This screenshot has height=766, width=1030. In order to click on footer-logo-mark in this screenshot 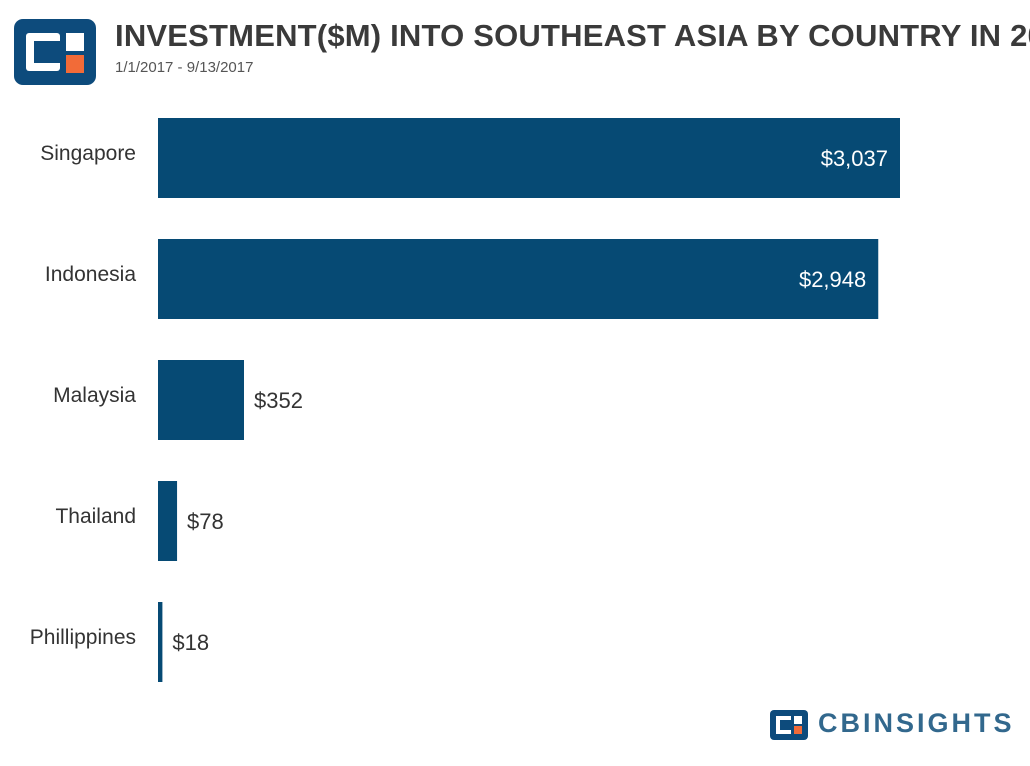, I will do `click(789, 725)`.